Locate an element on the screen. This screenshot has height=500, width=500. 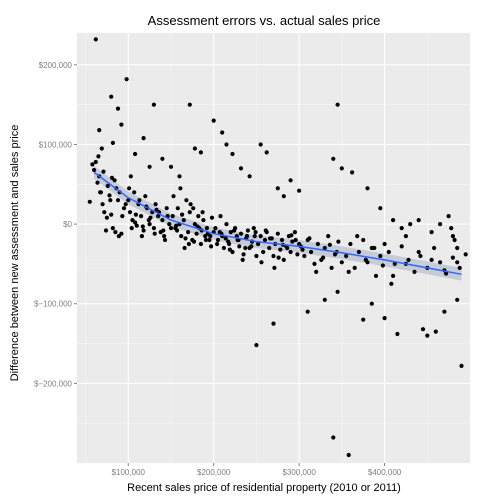
x-tick-label: $200,000 is located at coordinates (214, 472).